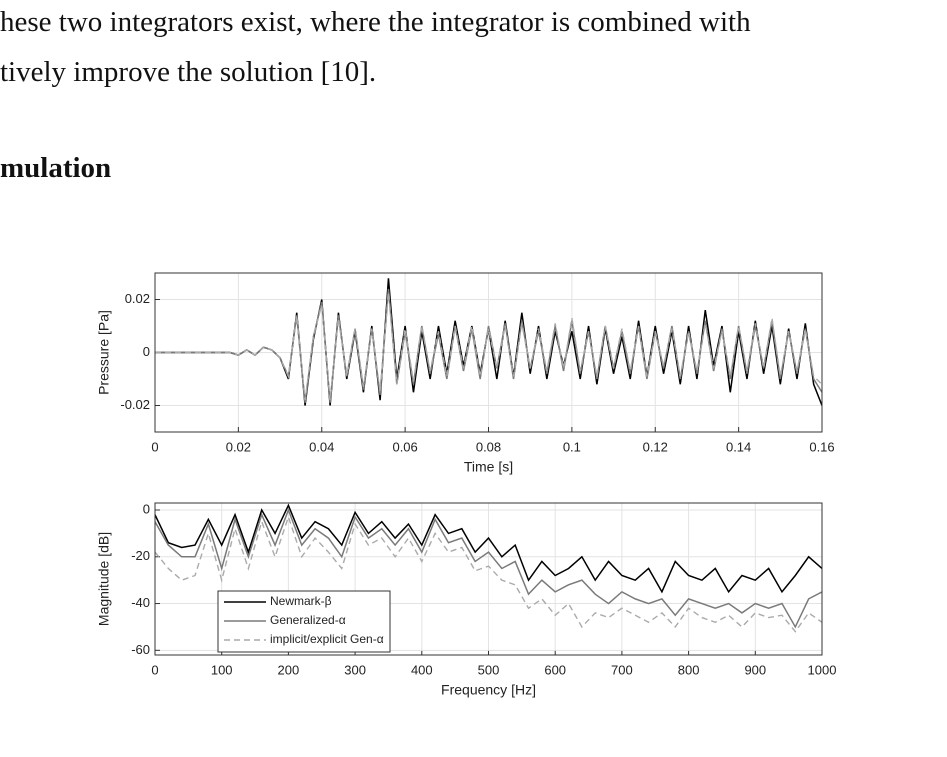  What do you see at coordinates (488, 467) in the screenshot?
I see `x-axis-label: Time [s]` at bounding box center [488, 467].